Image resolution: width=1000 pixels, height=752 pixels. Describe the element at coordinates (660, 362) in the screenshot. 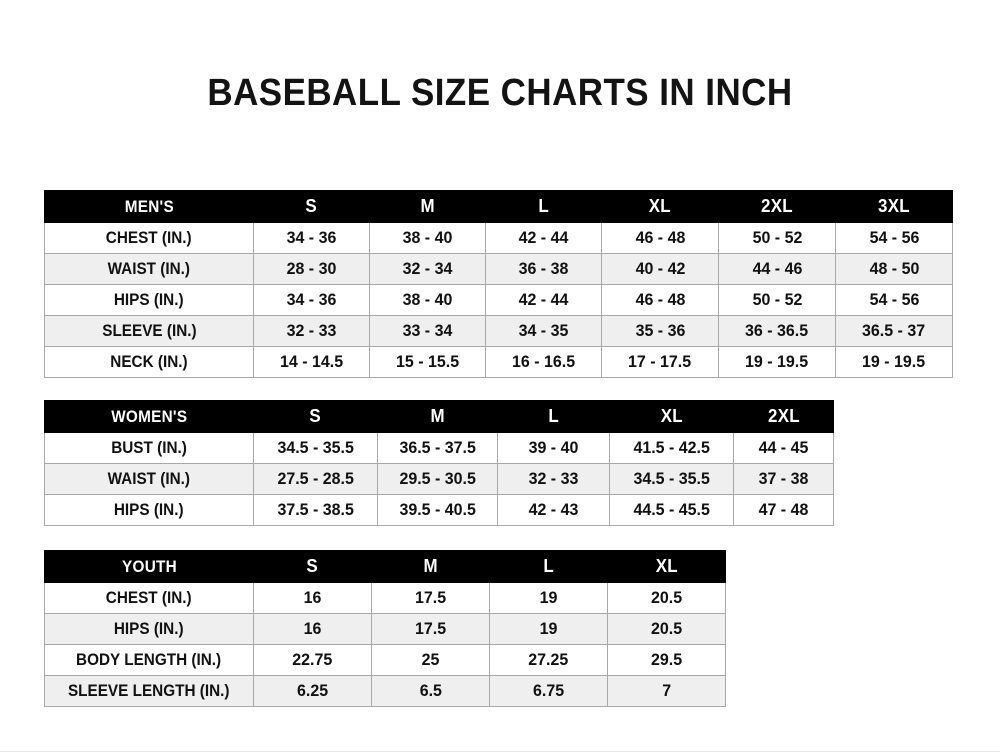

I see `cell-neck-xl: 17 - 17.5` at that location.